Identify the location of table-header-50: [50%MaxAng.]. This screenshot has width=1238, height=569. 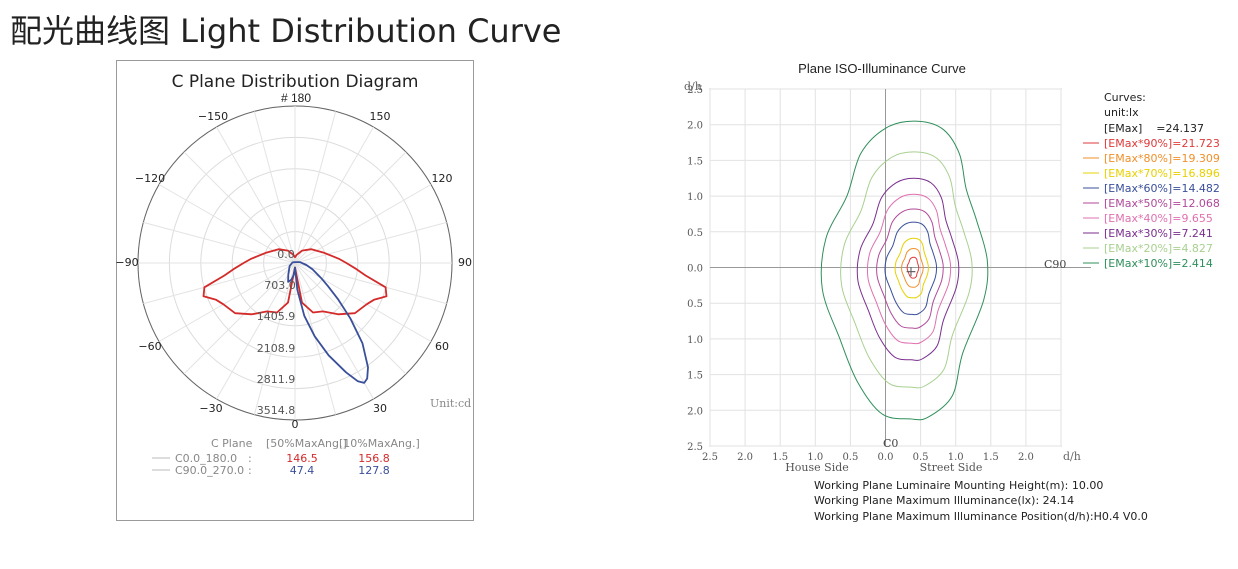
(306, 443).